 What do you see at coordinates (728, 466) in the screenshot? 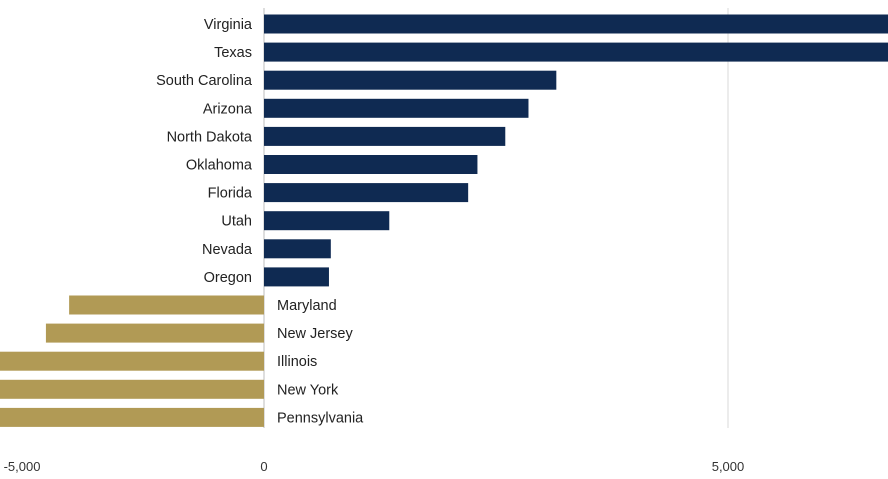
I see `x-tick-label: 5,000` at bounding box center [728, 466].